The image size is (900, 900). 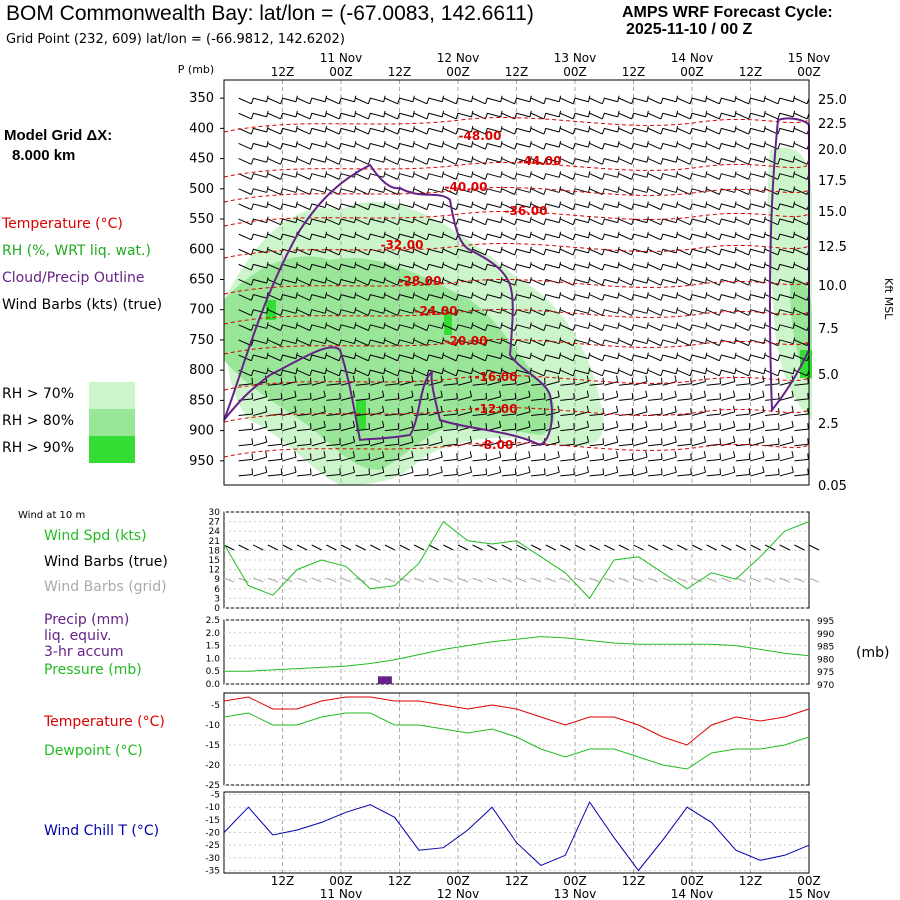 I want to click on pressure-label: Pressure (mb), so click(x=93, y=670).